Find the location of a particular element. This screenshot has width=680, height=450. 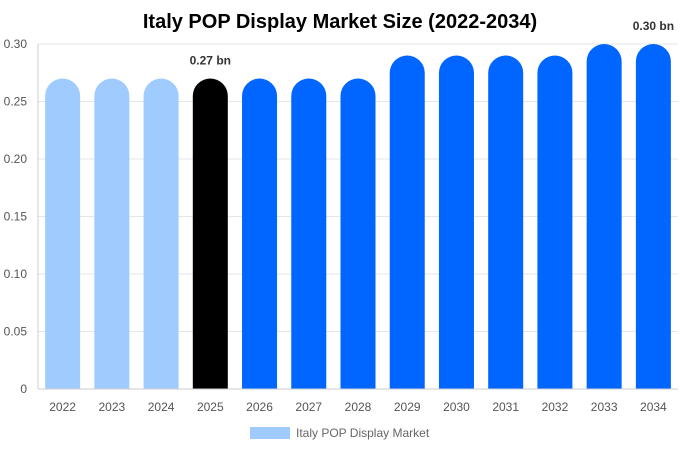

bar-2027 is located at coordinates (309, 234).